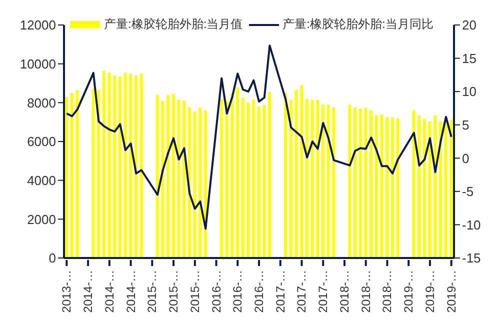  Describe the element at coordinates (52, 258) in the screenshot. I see `y-tick-label: 0` at that location.